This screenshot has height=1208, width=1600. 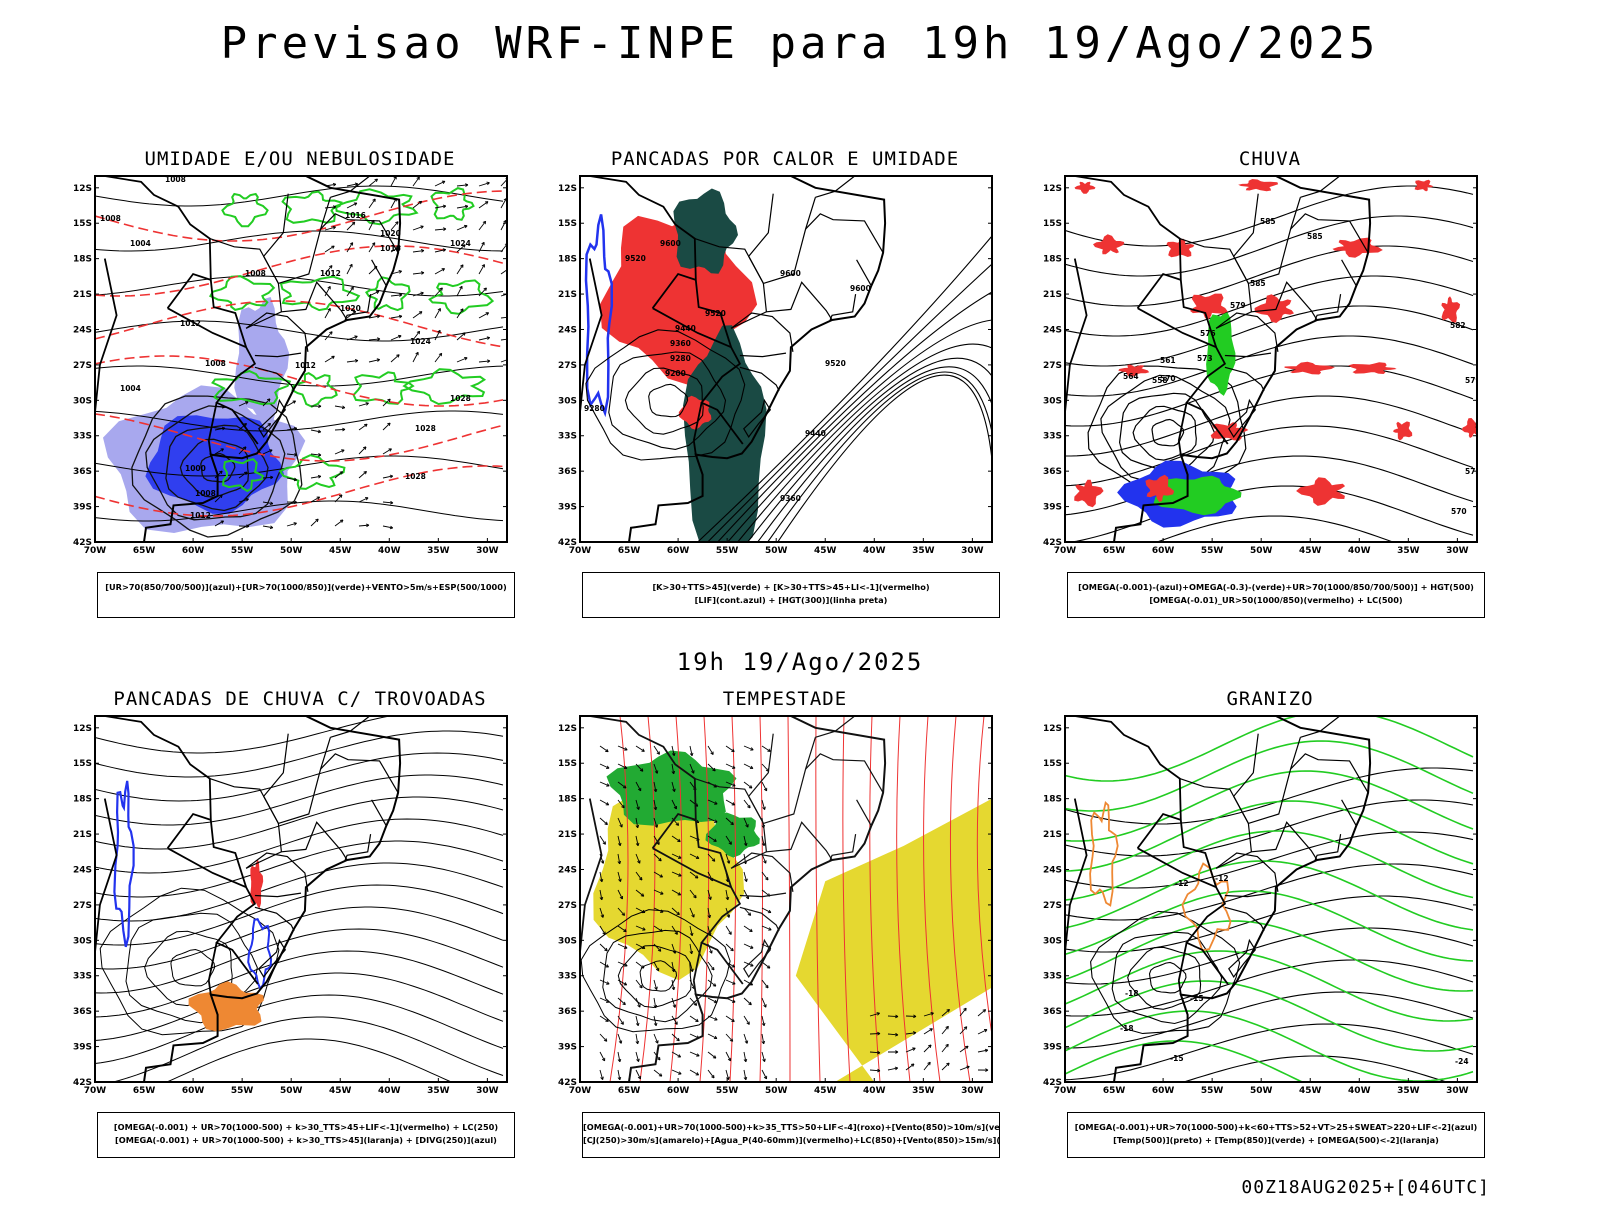 What do you see at coordinates (1167, 432) in the screenshot?
I see `contour-line` at bounding box center [1167, 432].